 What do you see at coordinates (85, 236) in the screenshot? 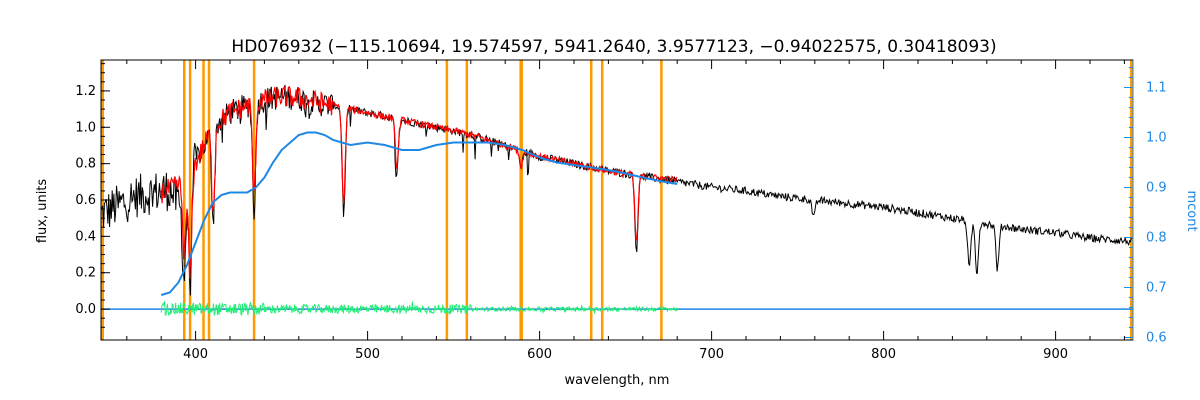
I see `y-tick-label: 0.4` at bounding box center [85, 236].